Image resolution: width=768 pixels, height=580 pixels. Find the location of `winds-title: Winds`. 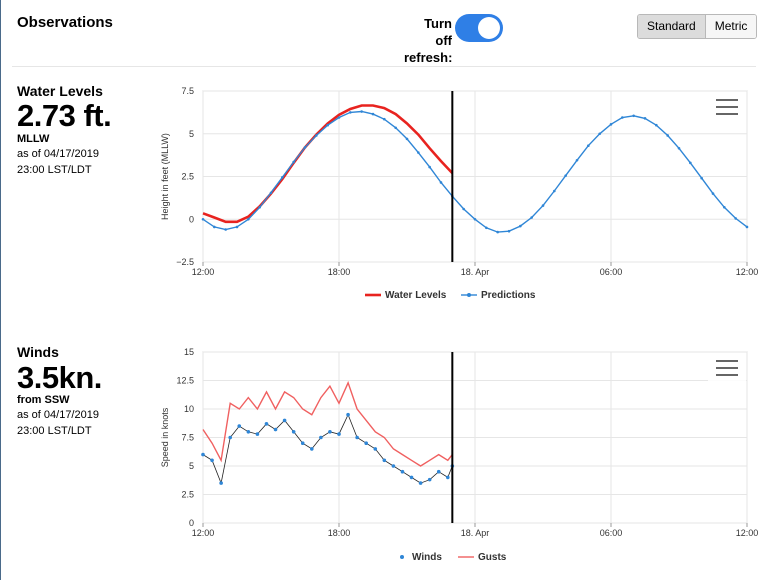

winds-title: Winds is located at coordinates (38, 352).